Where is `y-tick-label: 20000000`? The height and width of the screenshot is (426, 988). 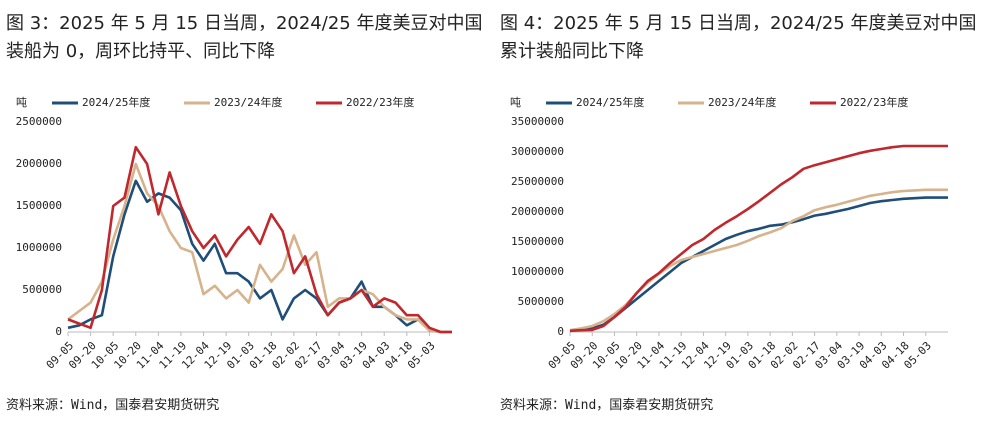
y-tick-label: 20000000 is located at coordinates (537, 211).